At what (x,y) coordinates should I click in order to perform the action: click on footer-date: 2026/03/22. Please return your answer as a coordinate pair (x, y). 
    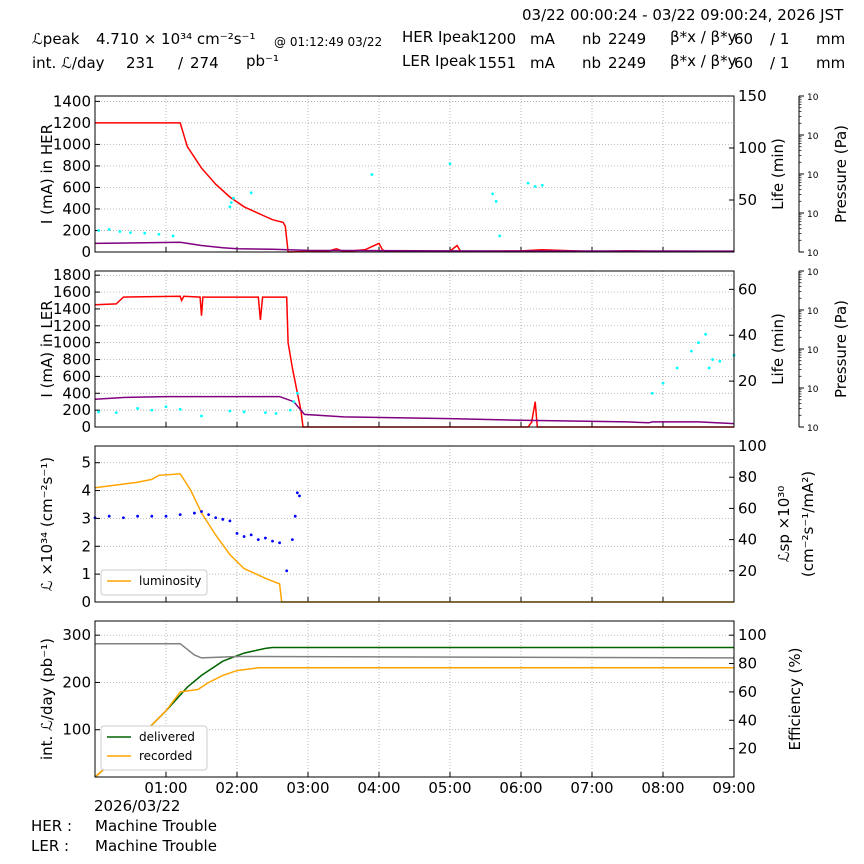
    Looking at the image, I should click on (137, 806).